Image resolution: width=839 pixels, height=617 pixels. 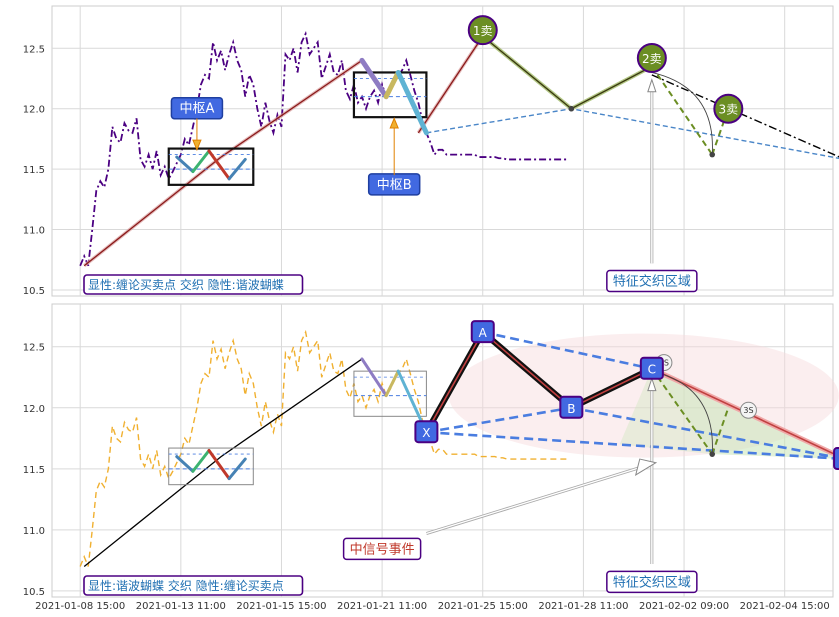 What do you see at coordinates (583, 606) in the screenshot?
I see `x-tick-label: 2021-01-28 11:00` at bounding box center [583, 606].